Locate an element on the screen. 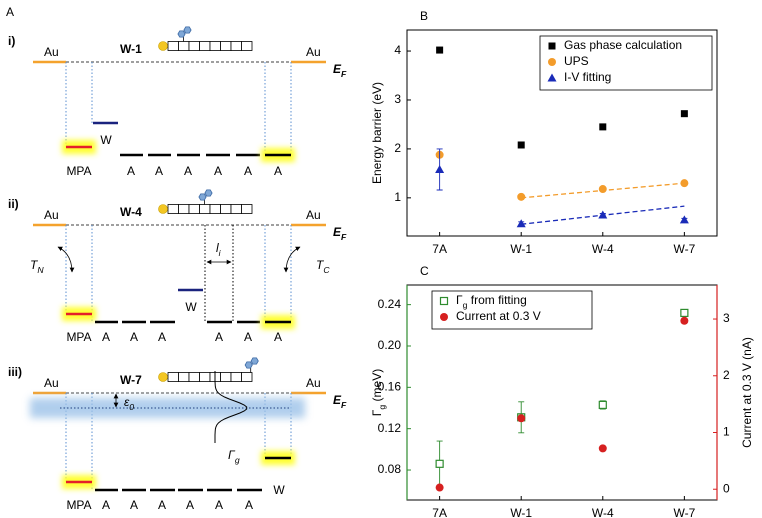 The image size is (762, 518). length-label: li is located at coordinates (219, 249).